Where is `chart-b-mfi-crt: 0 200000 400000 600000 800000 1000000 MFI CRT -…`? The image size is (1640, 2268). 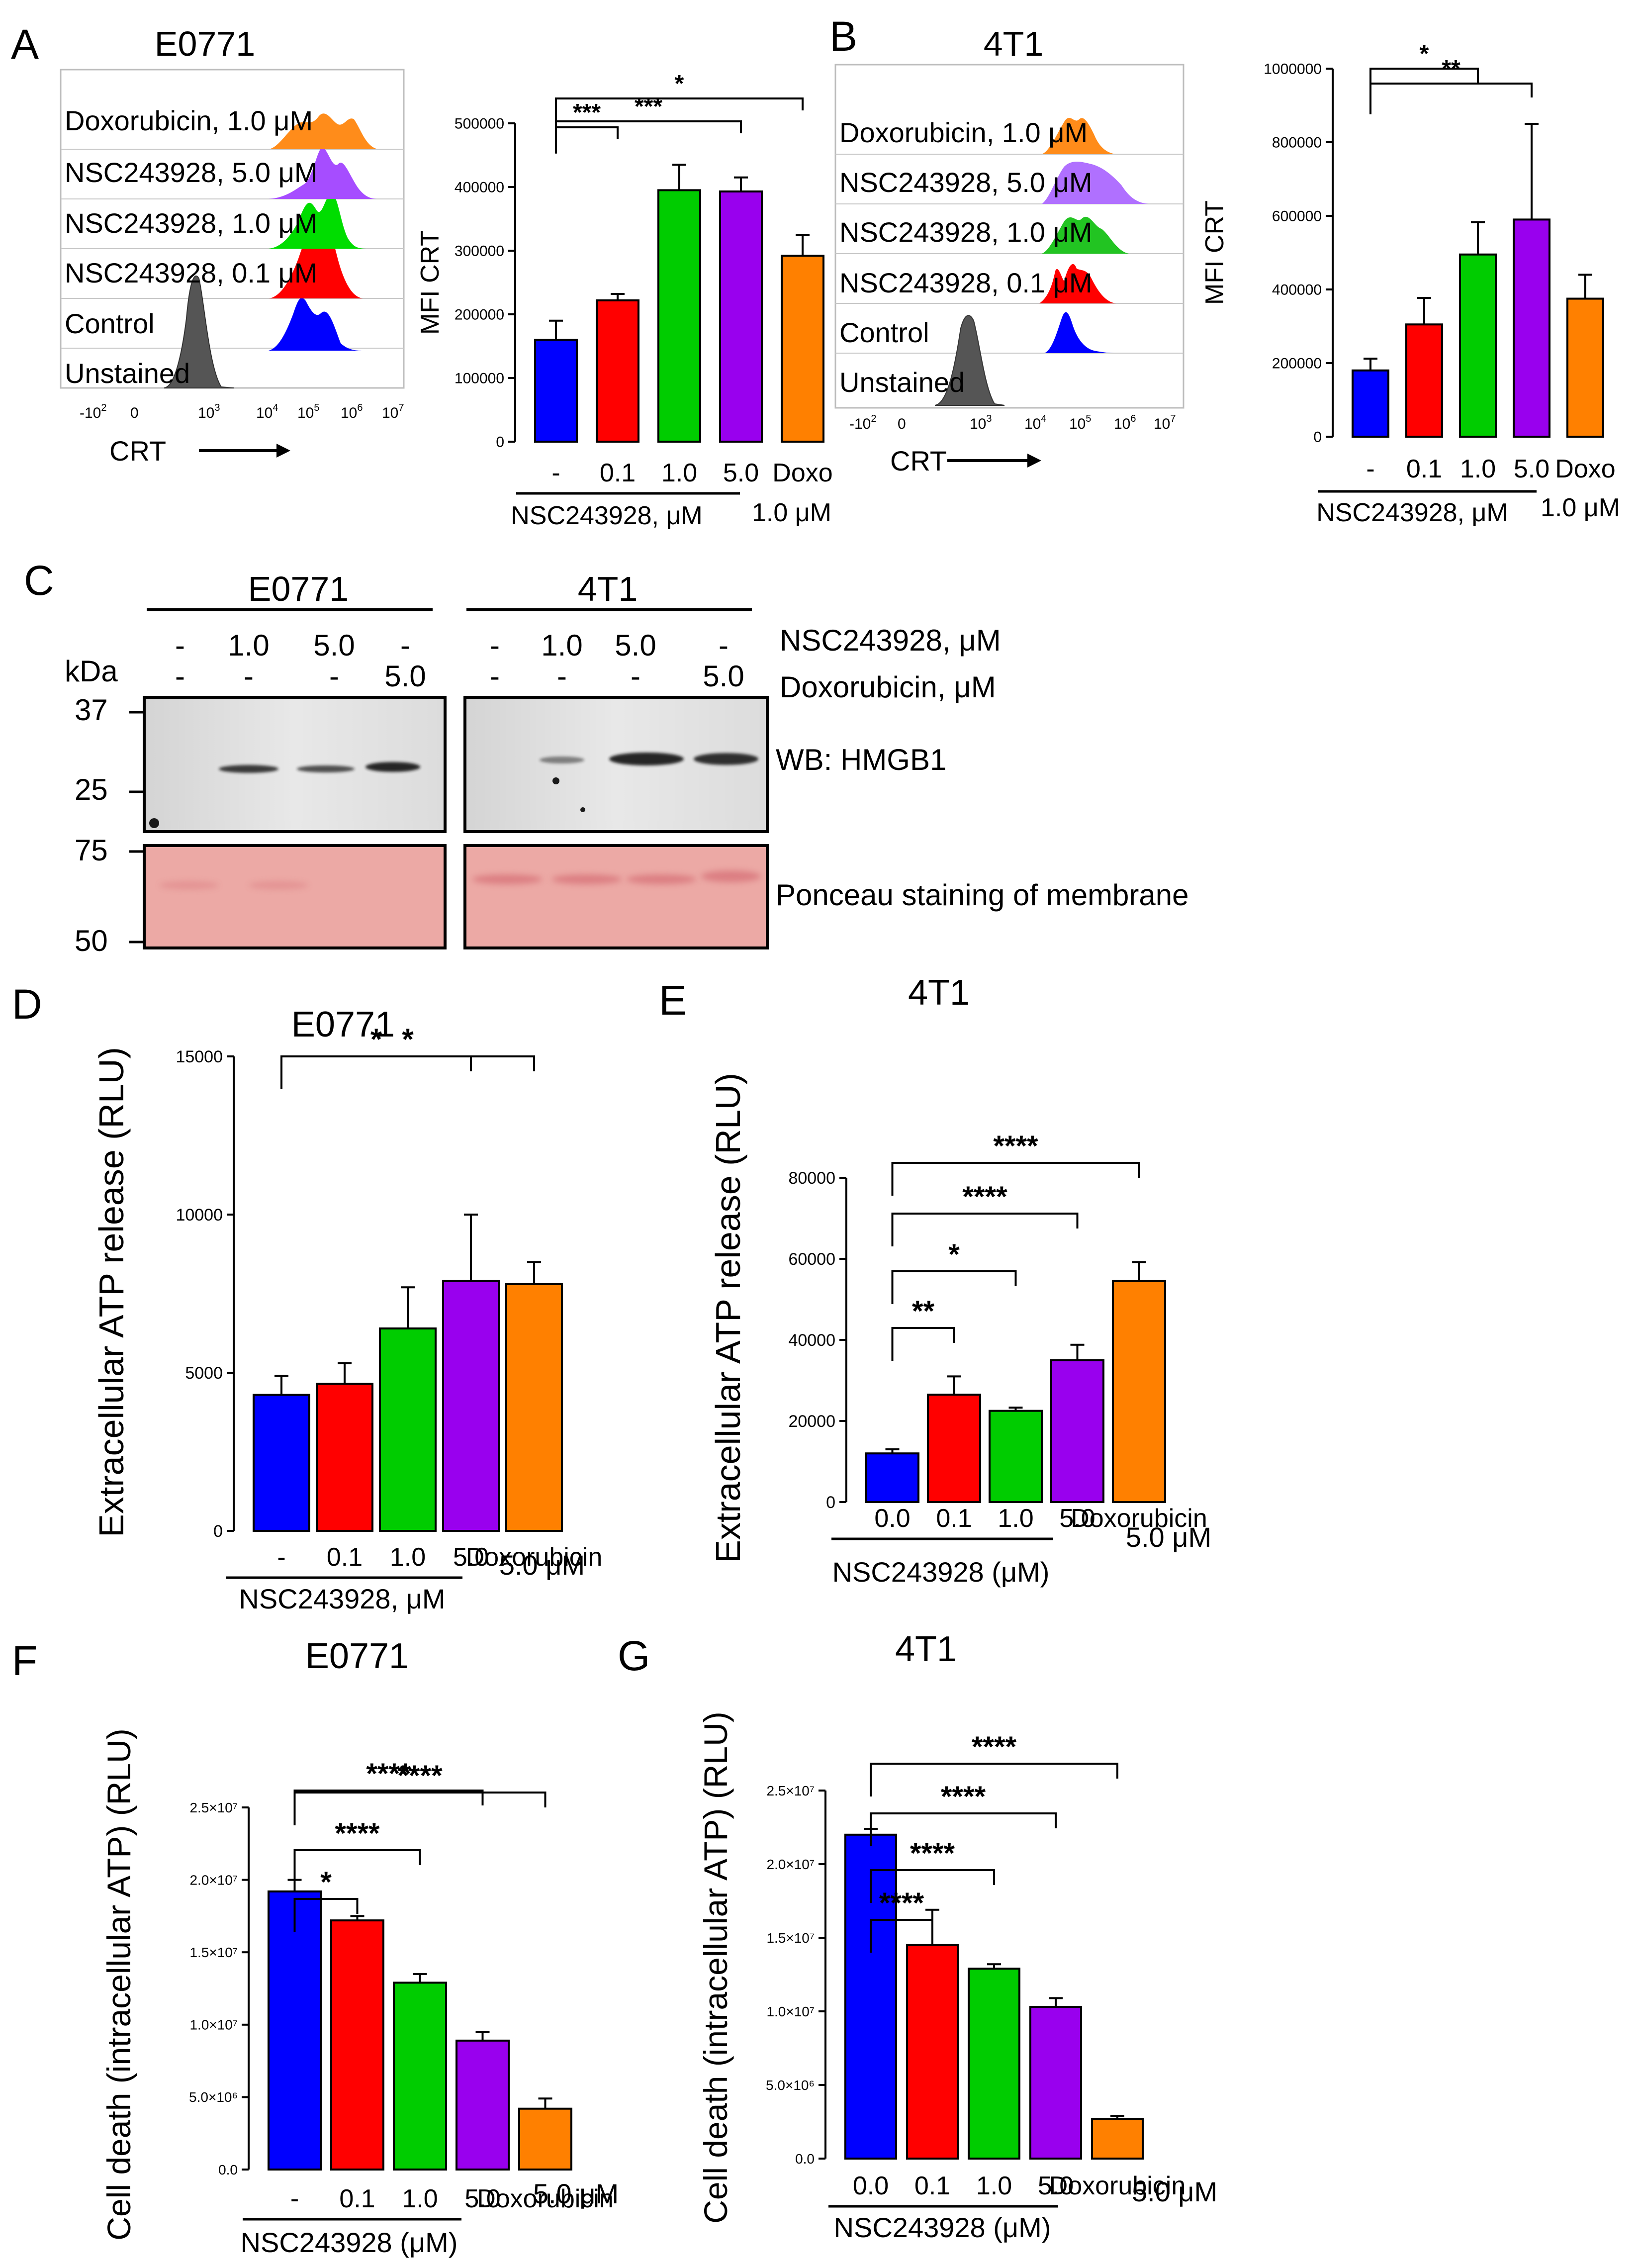
chart-b-mfi-crt: 0 200000 400000 600000 800000 1000000 MFI CRT -… is located at coordinates (1410, 284).